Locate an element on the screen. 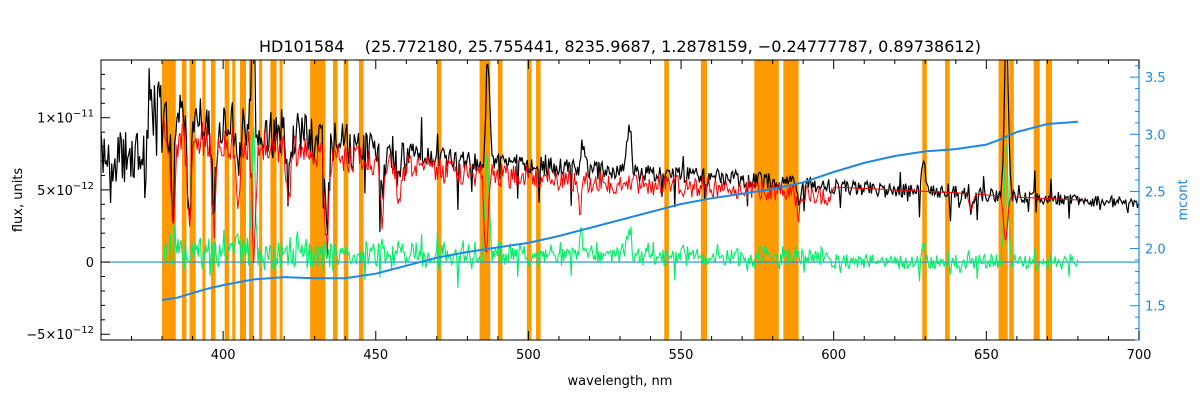 This screenshot has height=400, width=1200. y2-axis-label: mcont is located at coordinates (1183, 199).